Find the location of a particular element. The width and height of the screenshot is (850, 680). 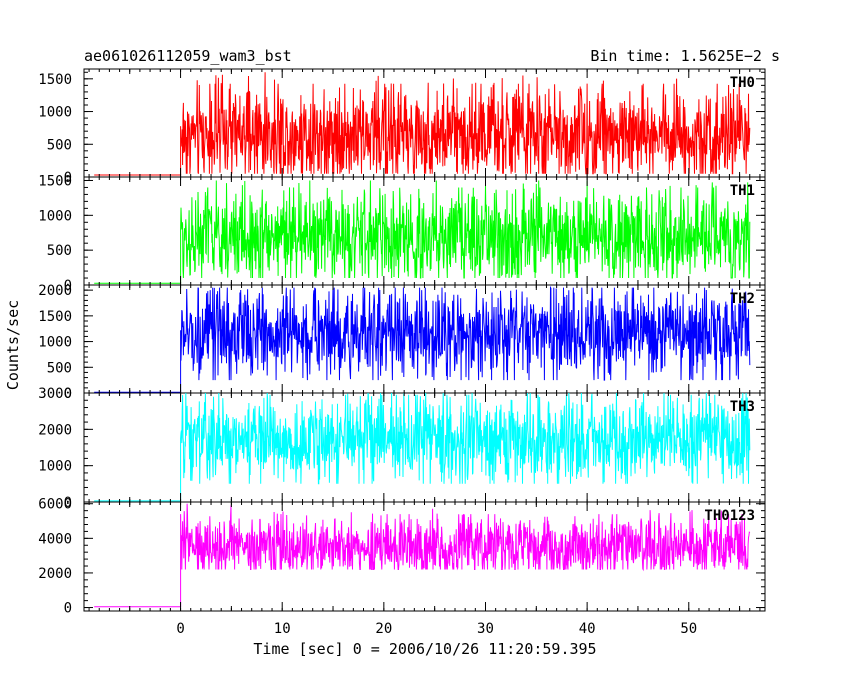

series-line-th0 is located at coordinates (422, 124).